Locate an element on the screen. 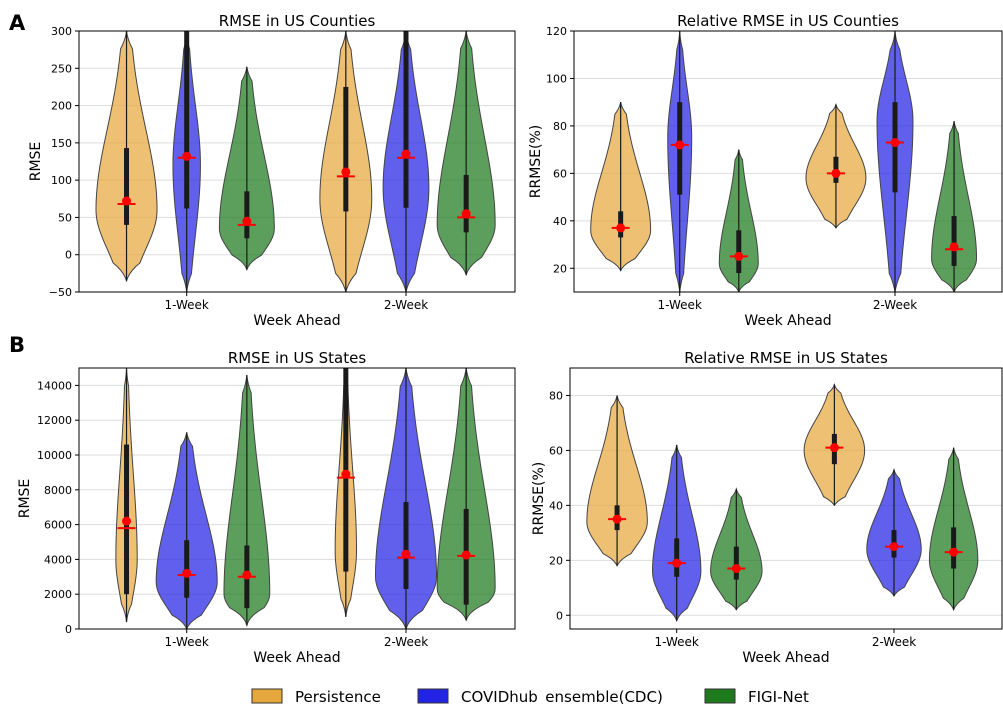  y-tick-label: 20 is located at coordinates (556, 560).